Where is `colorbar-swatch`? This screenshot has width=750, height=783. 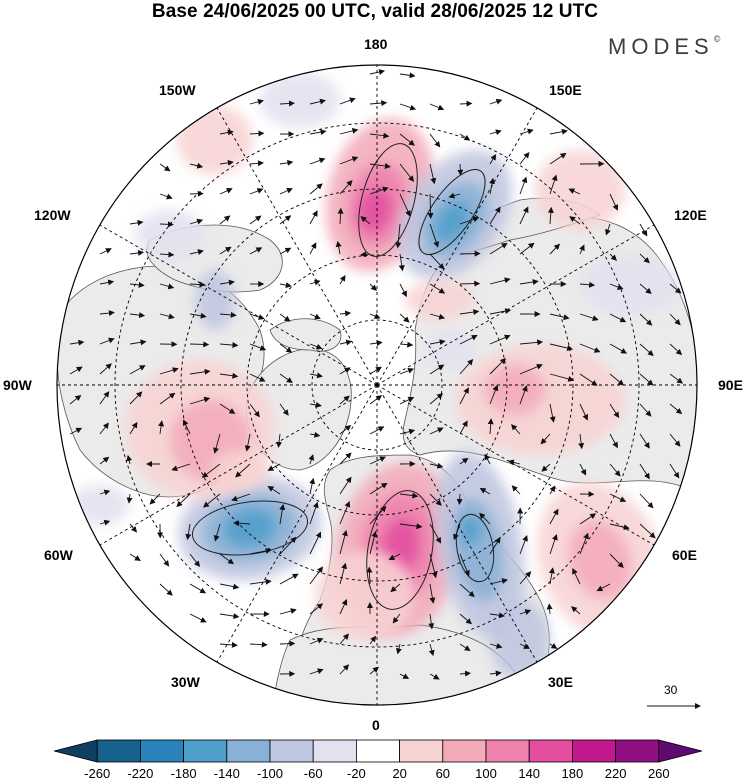 colorbar-swatch is located at coordinates (205, 751).